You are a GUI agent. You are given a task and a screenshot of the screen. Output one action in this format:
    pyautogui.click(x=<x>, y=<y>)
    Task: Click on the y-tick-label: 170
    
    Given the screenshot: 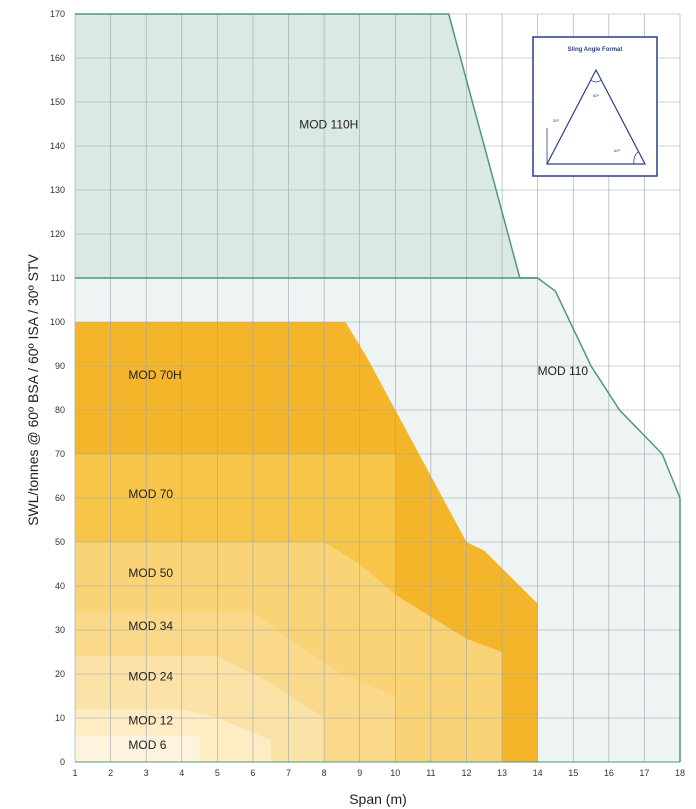 What is the action you would take?
    pyautogui.click(x=57, y=14)
    